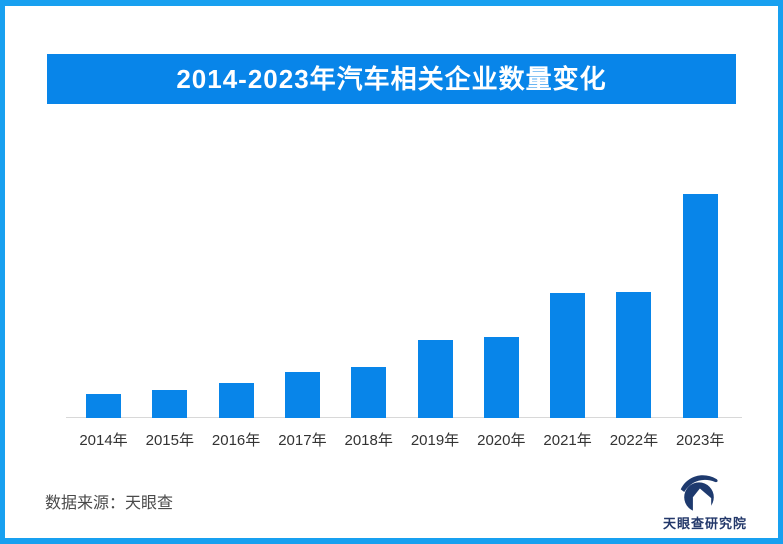  I want to click on x-tick-label: 2018年, so click(368, 440).